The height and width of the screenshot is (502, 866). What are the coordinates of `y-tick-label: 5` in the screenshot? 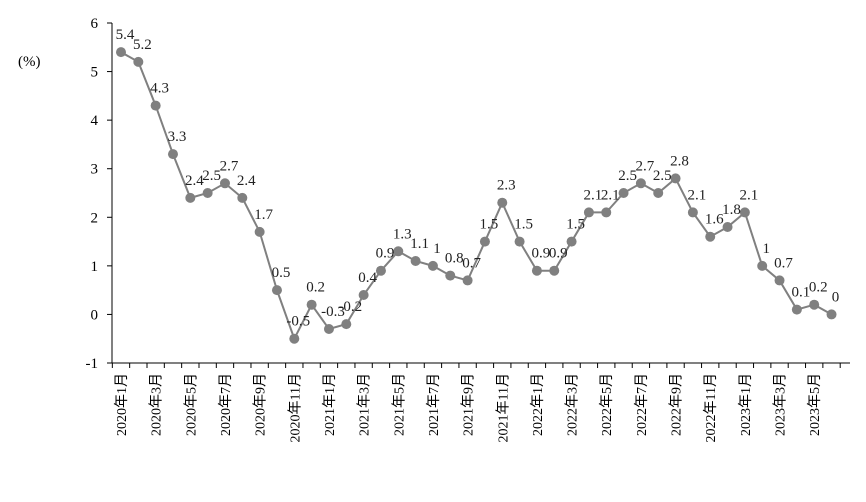 It's located at (95, 73).